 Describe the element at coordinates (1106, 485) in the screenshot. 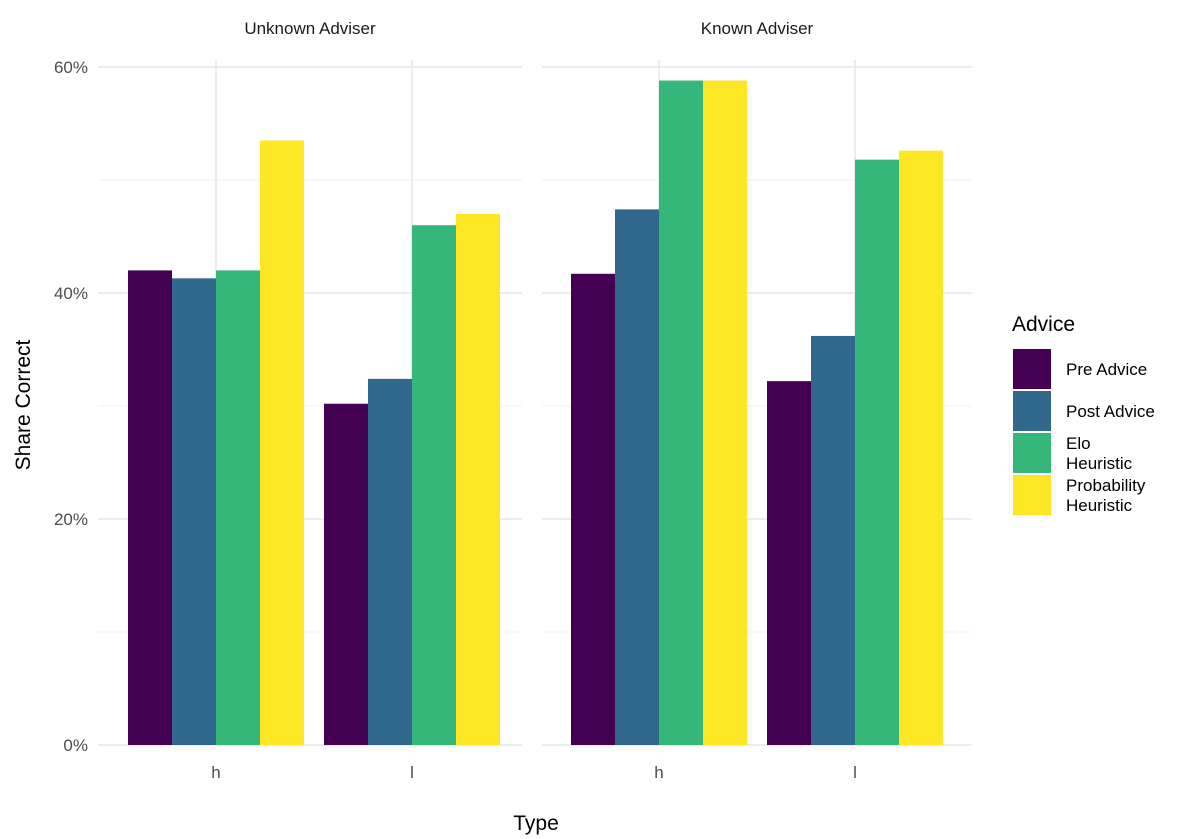

I see `legend-label: Probability` at that location.